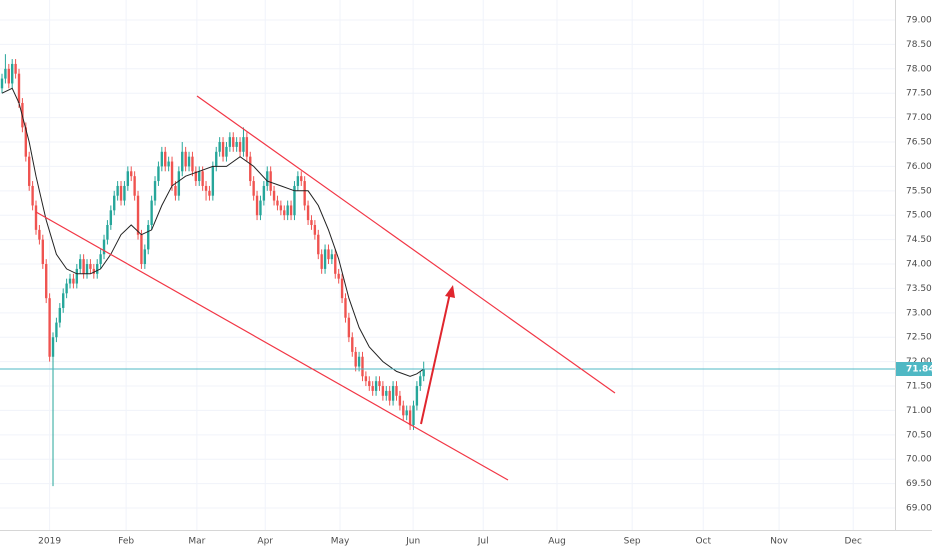 The image size is (932, 550). What do you see at coordinates (703, 542) in the screenshot?
I see `x-tick-label: Oct` at bounding box center [703, 542].